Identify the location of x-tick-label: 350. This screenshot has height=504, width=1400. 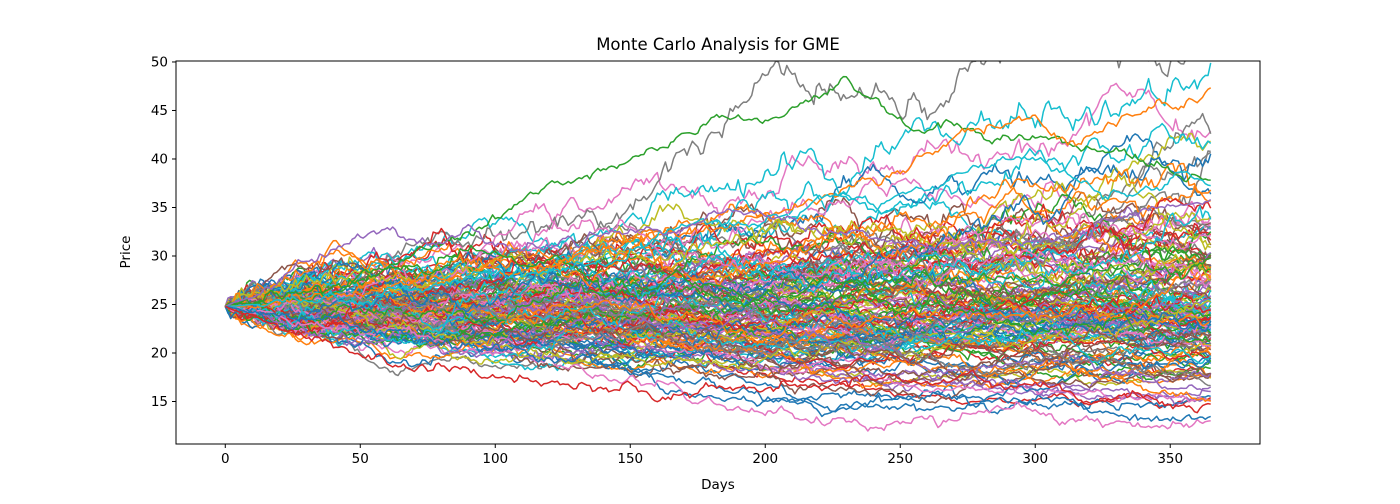
(1170, 459).